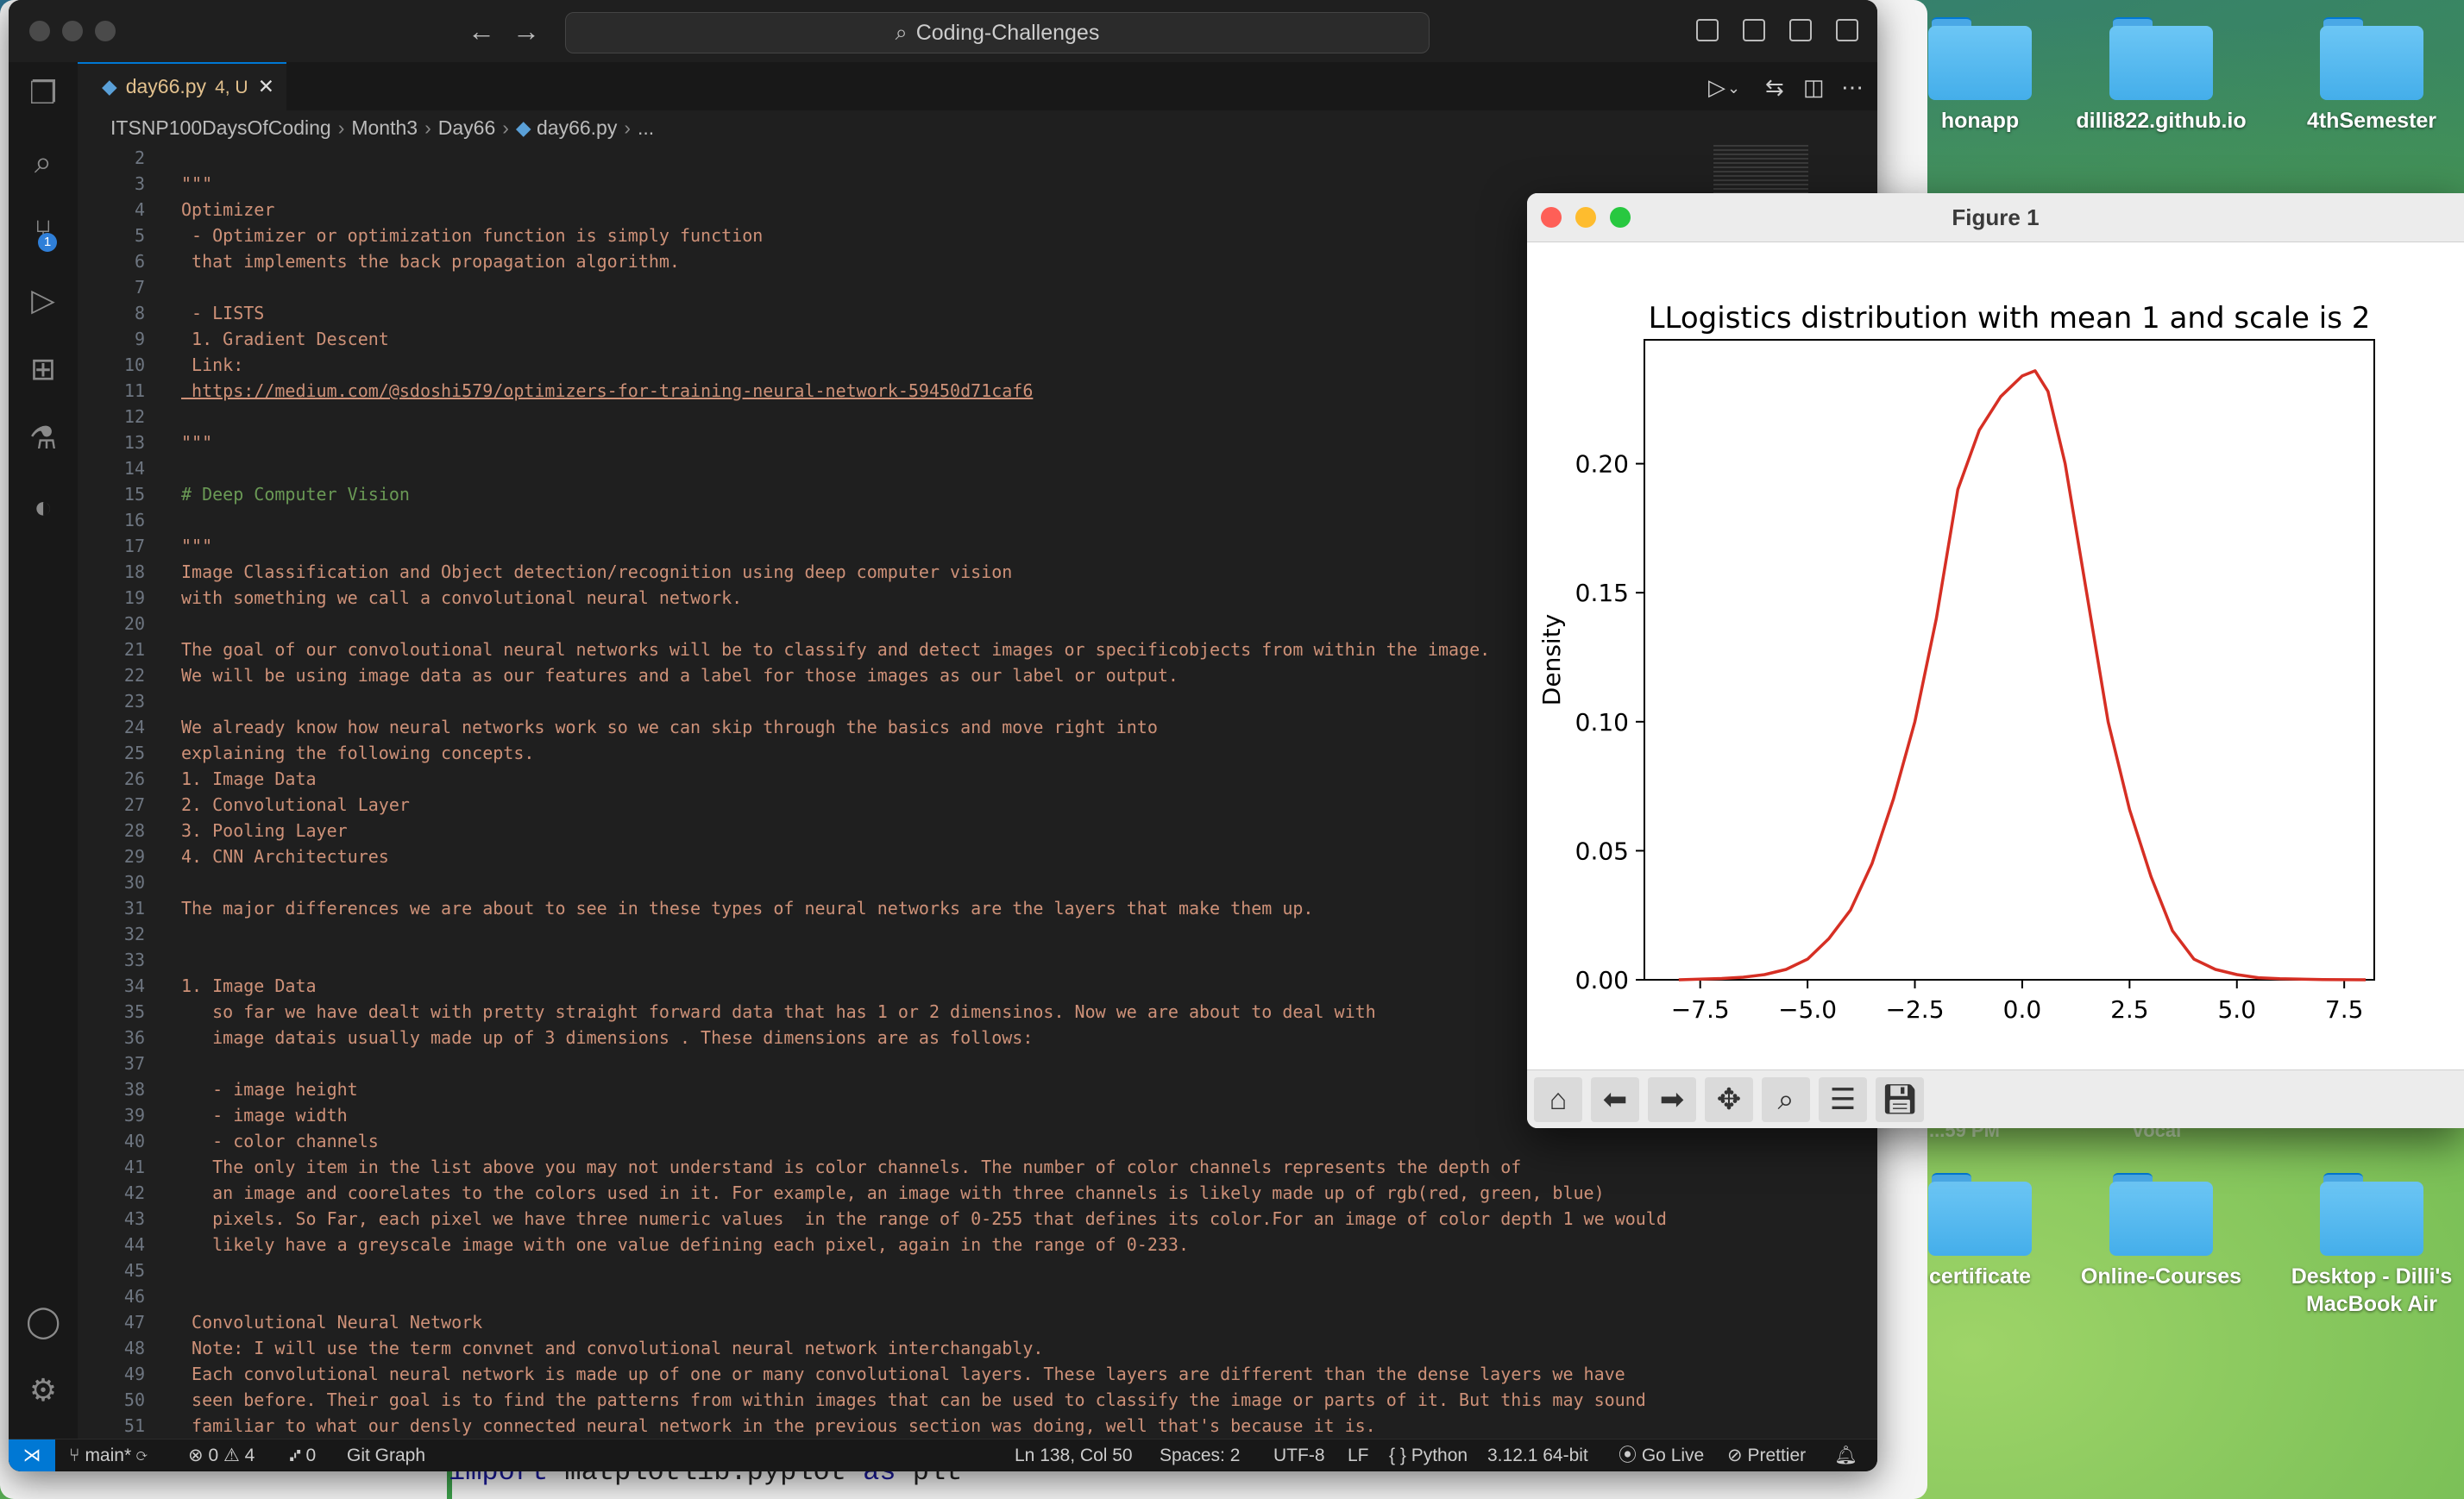 This screenshot has width=2464, height=1499. What do you see at coordinates (43, 1321) in the screenshot?
I see `account-icon: ◯` at bounding box center [43, 1321].